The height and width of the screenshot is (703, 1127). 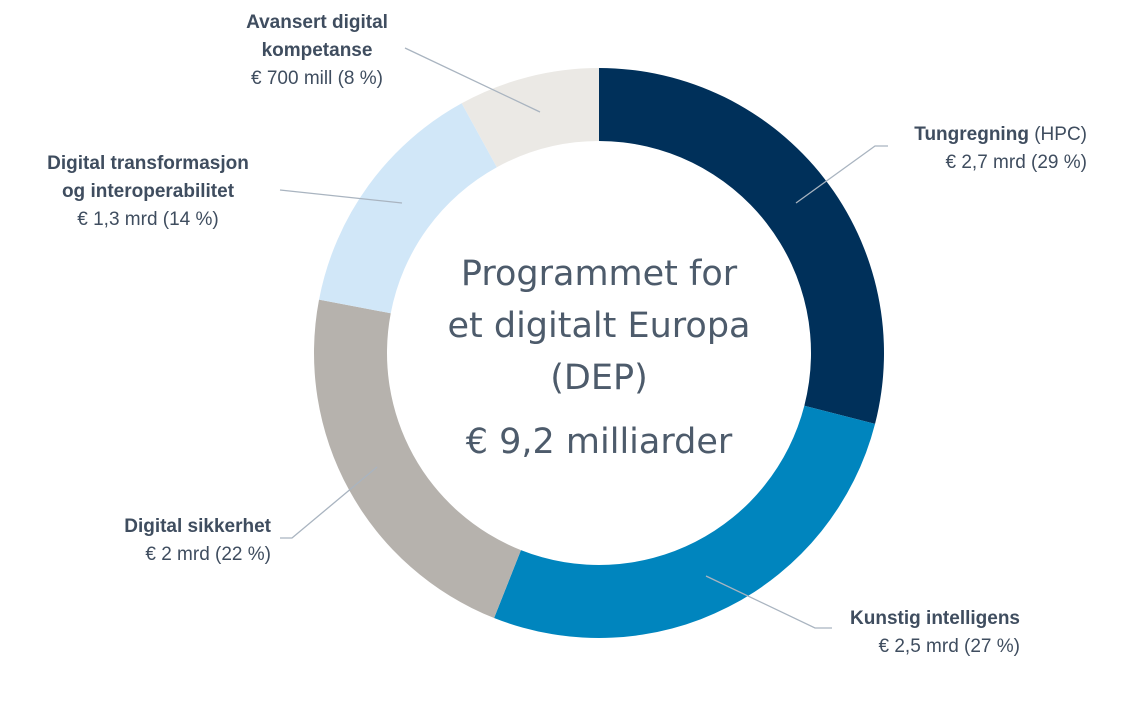 What do you see at coordinates (935, 618) in the screenshot?
I see `slice-name-line: Kunstig intelligens` at bounding box center [935, 618].